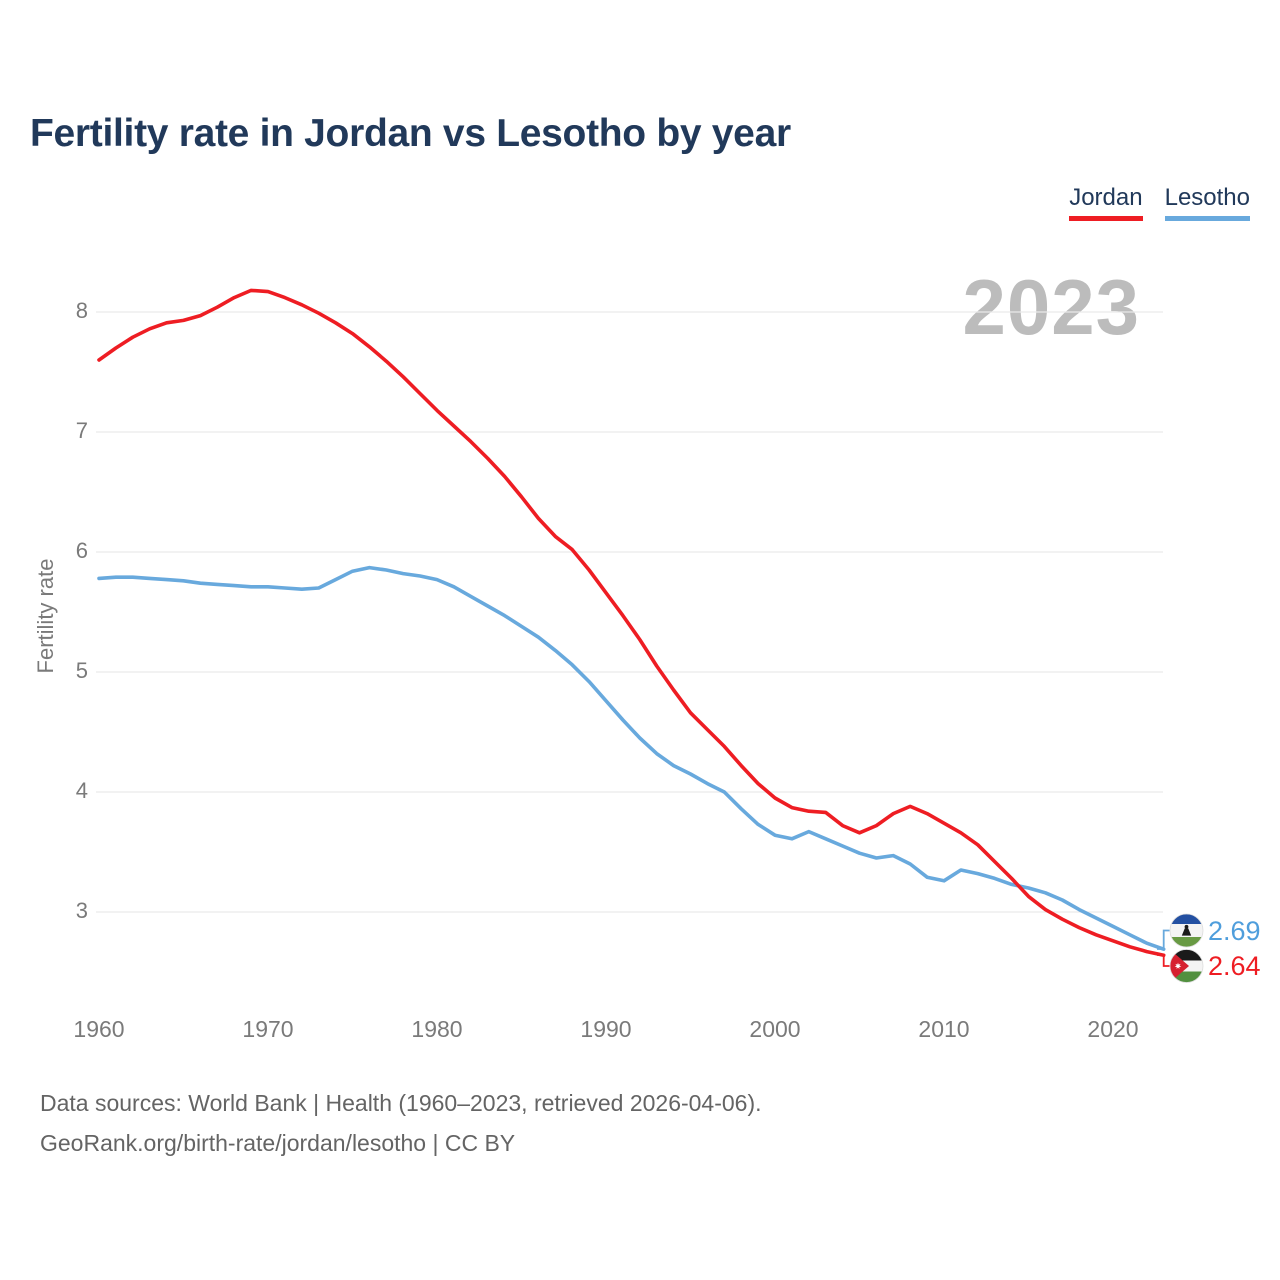  I want to click on legend: Jordan Lesotho, so click(1159, 203).